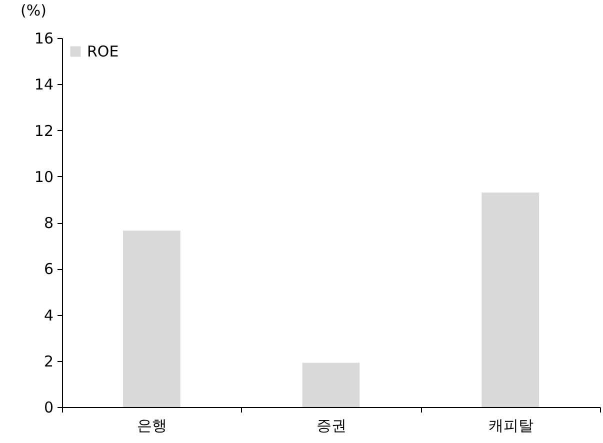  I want to click on y-tick-label: 6, so click(49, 269).